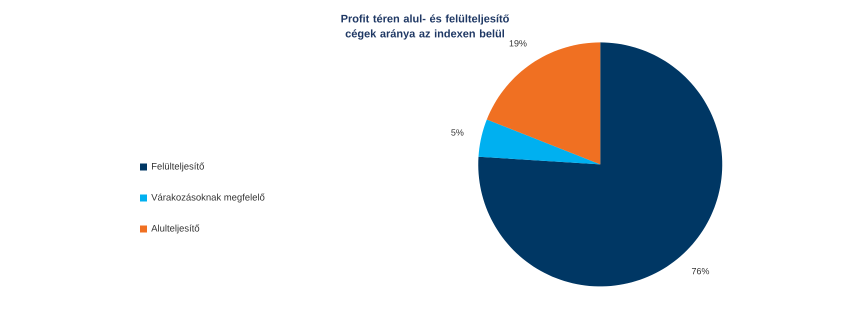  What do you see at coordinates (178, 167) in the screenshot?
I see `legend-label: Felülteljesítő` at bounding box center [178, 167].